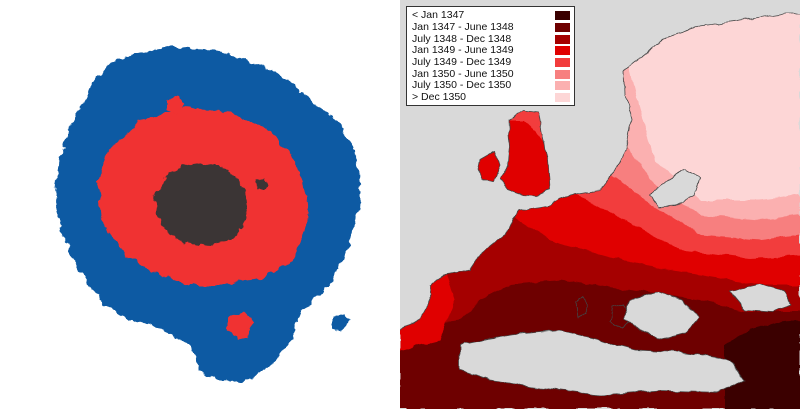  Describe the element at coordinates (462, 38) in the screenshot. I see `legend-label: July 1348 - Dec 1348` at that location.